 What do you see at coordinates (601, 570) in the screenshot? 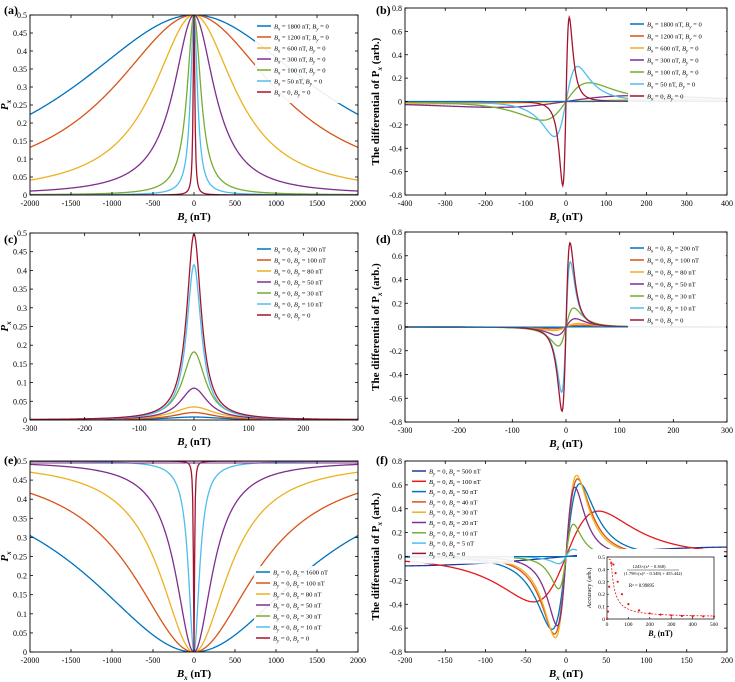
I see `inset-y-tick-label-4: 0.4` at bounding box center [601, 570].